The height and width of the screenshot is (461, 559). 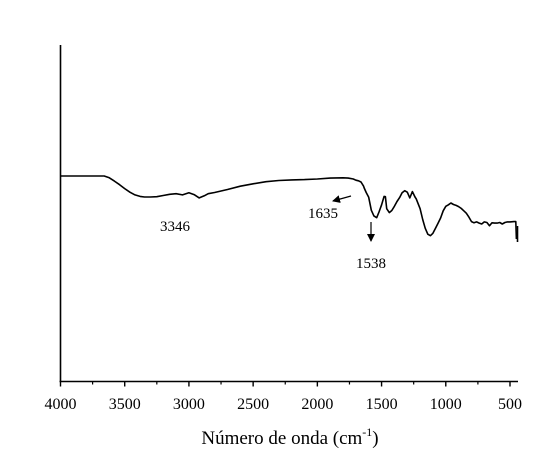 I want to click on x-axis-tick-labels: 4000 3500 3000 2500 2000 1500 1000 500, so click(x=284, y=404).